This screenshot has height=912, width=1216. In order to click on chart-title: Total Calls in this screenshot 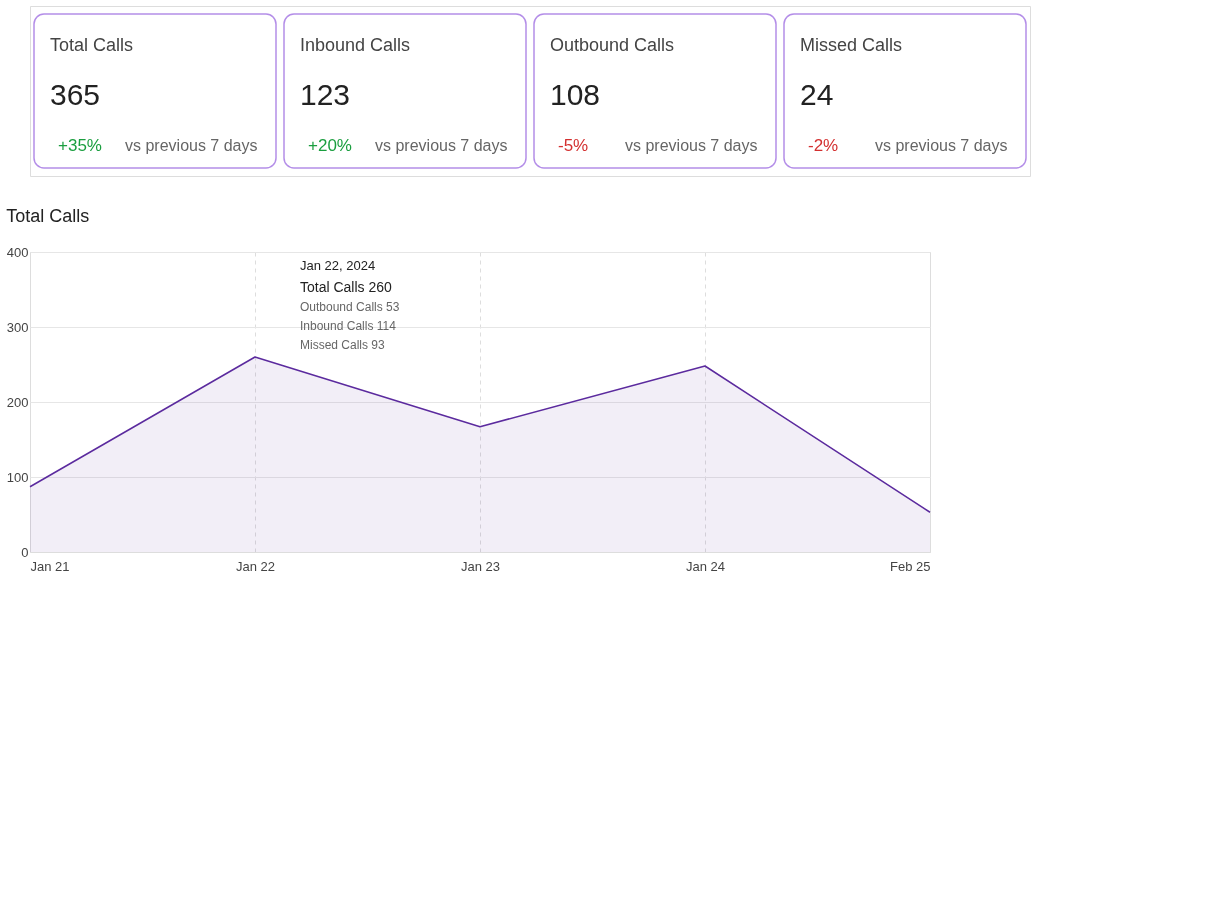, I will do `click(48, 216)`.